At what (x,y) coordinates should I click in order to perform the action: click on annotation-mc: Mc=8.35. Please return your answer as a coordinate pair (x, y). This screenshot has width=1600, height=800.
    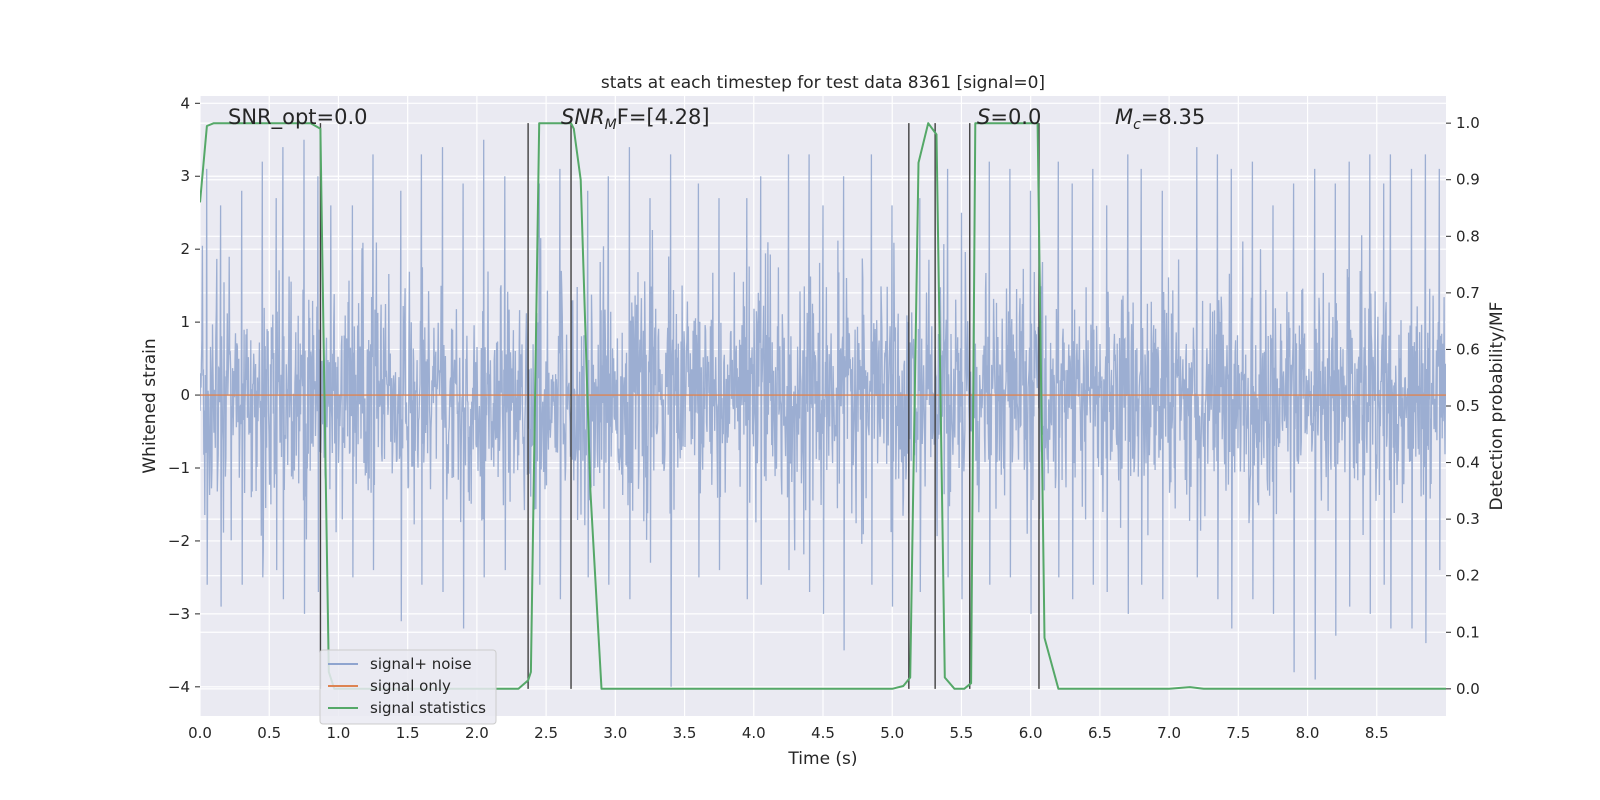
    Looking at the image, I should click on (1160, 119).